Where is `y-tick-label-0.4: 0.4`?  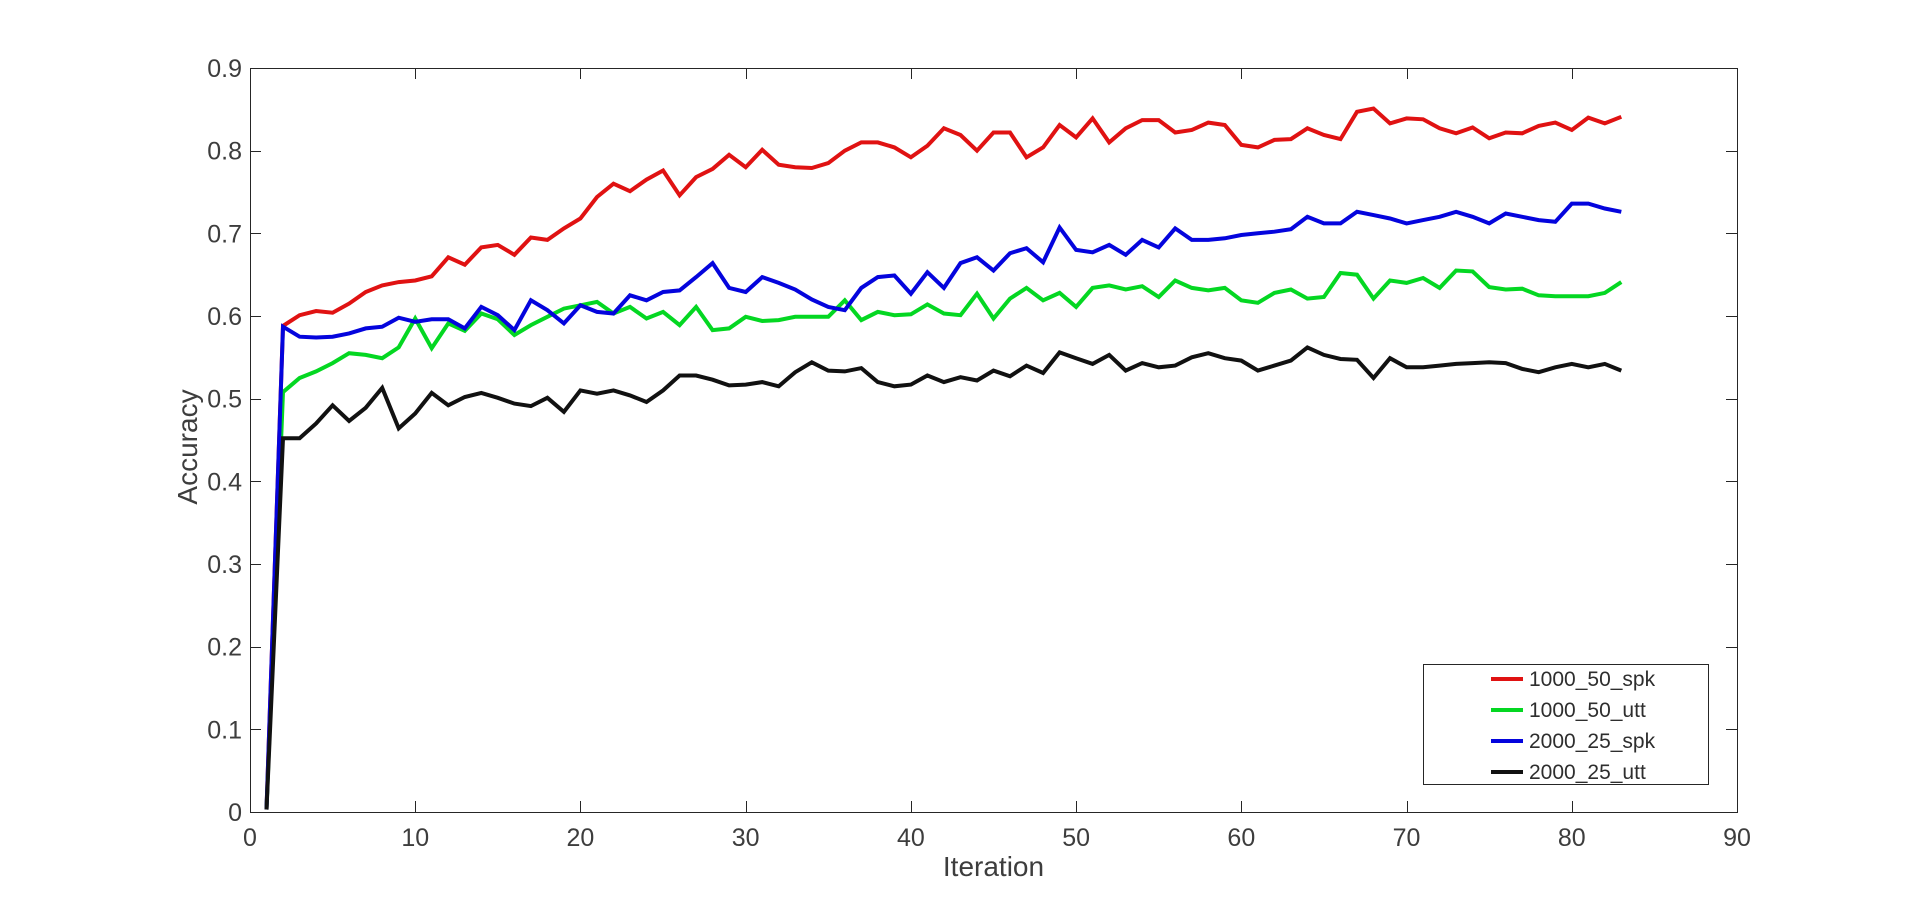
y-tick-label-0.4: 0.4 is located at coordinates (224, 482).